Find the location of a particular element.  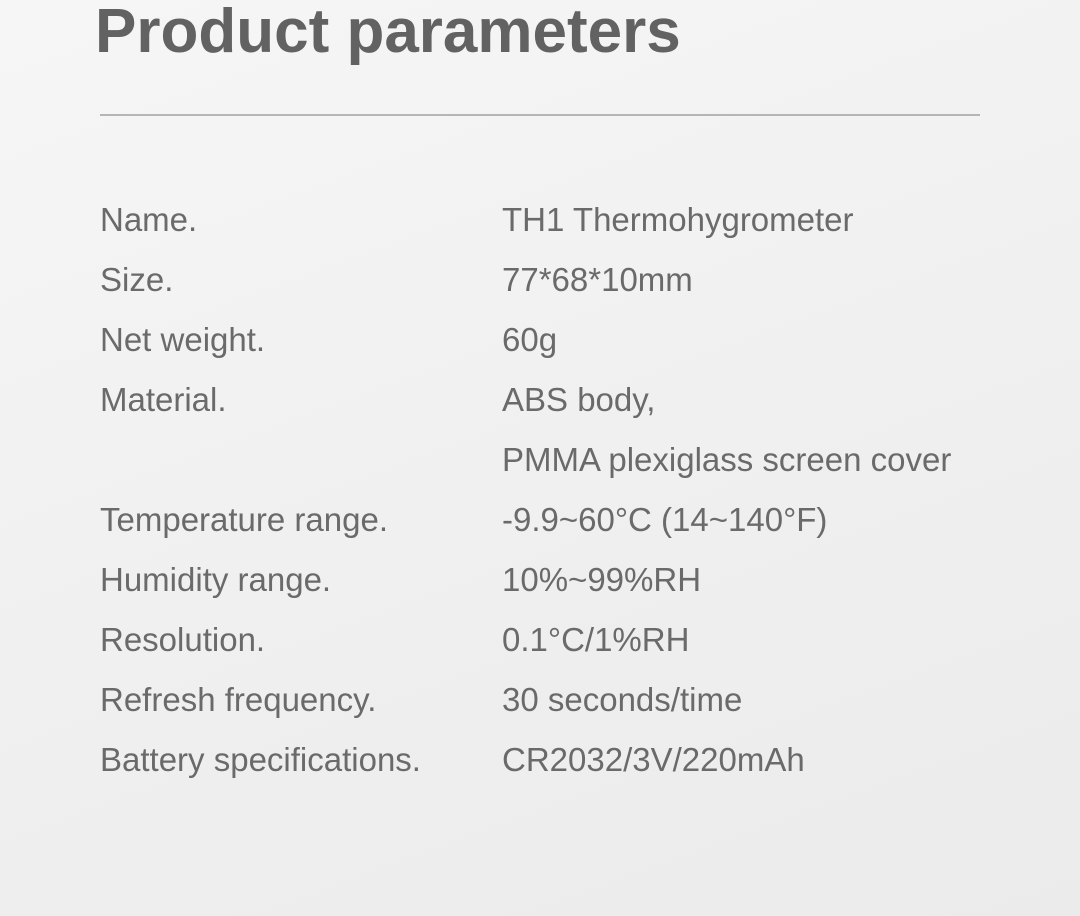

parameter-value: ABS body, is located at coordinates (579, 399).